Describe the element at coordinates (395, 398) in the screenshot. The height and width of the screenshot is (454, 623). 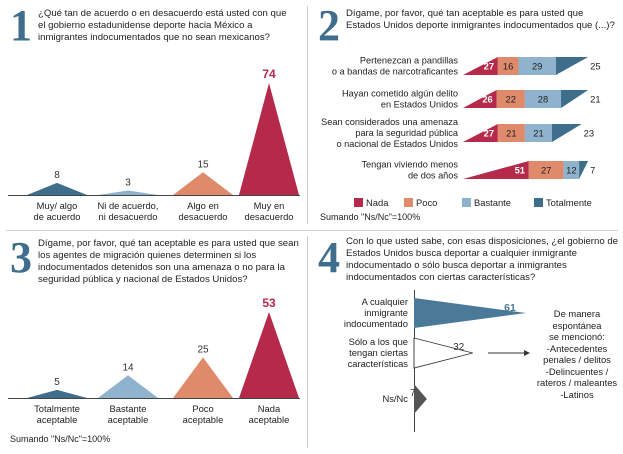
I see `category-label: Ns/Nc` at that location.